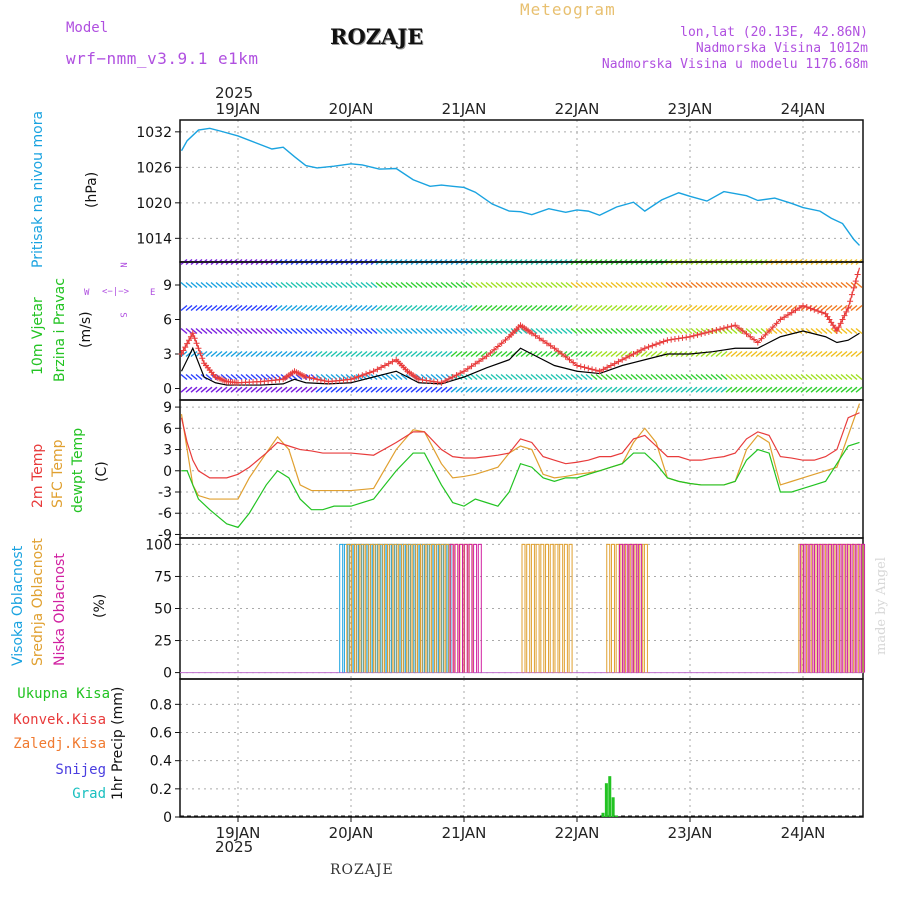 Image resolution: width=900 pixels, height=900 pixels. Describe the element at coordinates (158, 545) in the screenshot. I see `y-tick-label: 100` at that location.